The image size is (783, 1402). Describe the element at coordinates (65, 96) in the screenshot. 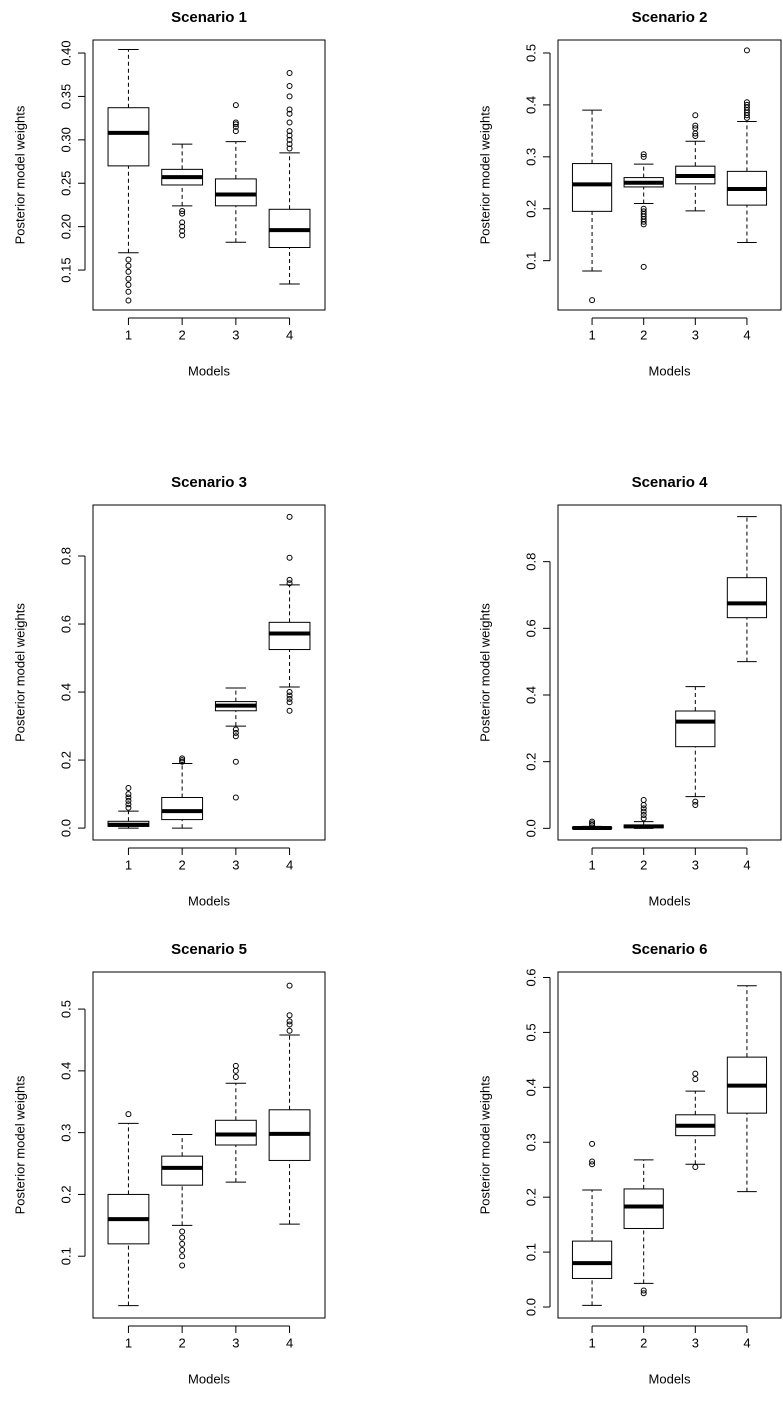

I see `y-tick-label: 0.35` at that location.